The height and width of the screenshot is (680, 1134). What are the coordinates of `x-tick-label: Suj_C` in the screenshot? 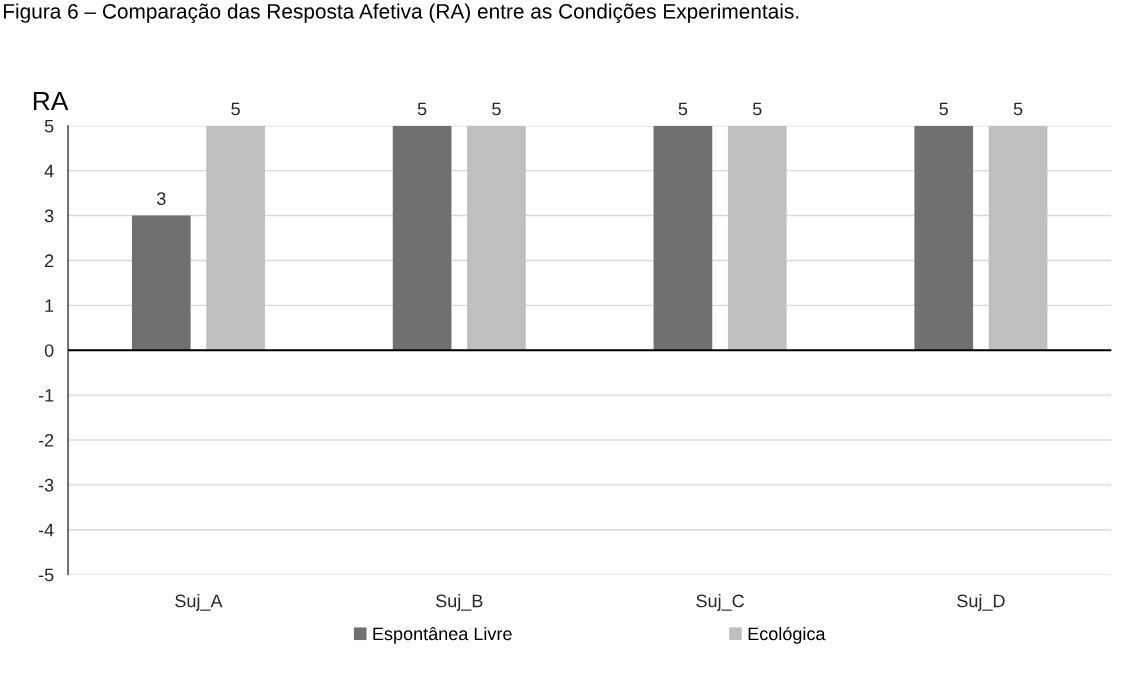 It's located at (720, 602).